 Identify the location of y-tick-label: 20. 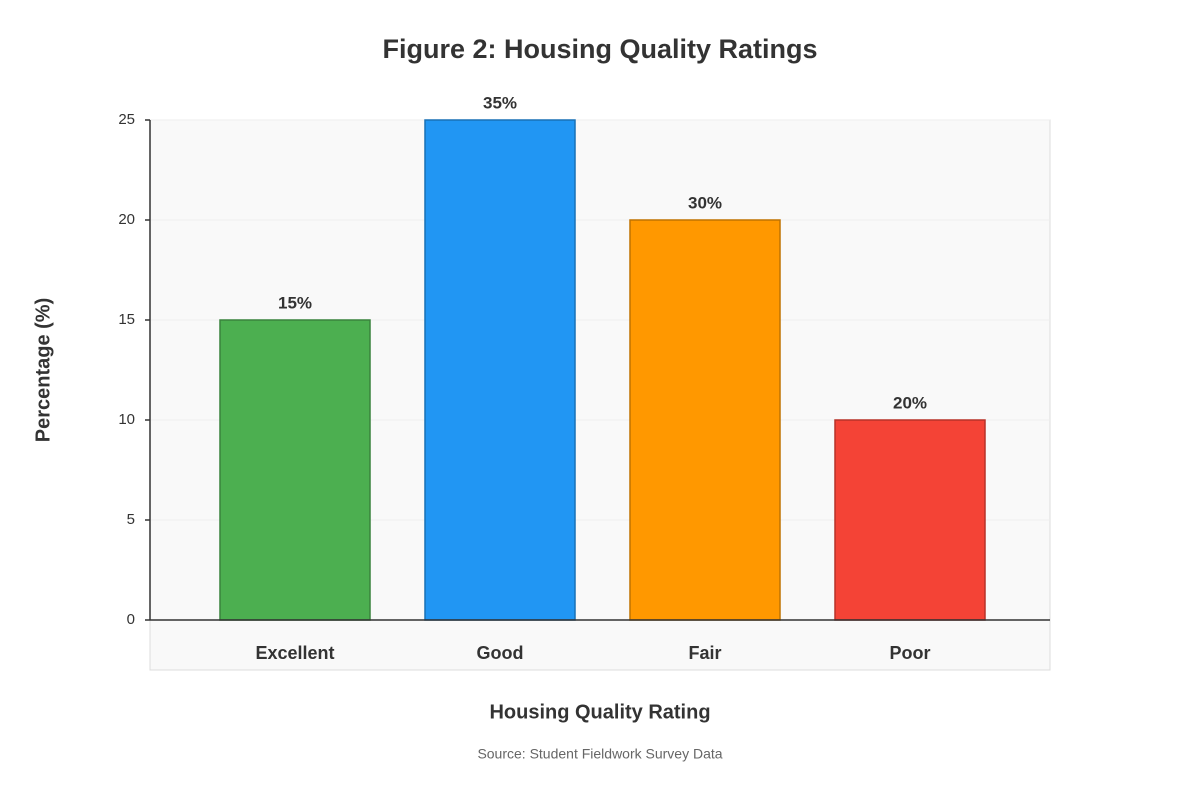
(126, 219).